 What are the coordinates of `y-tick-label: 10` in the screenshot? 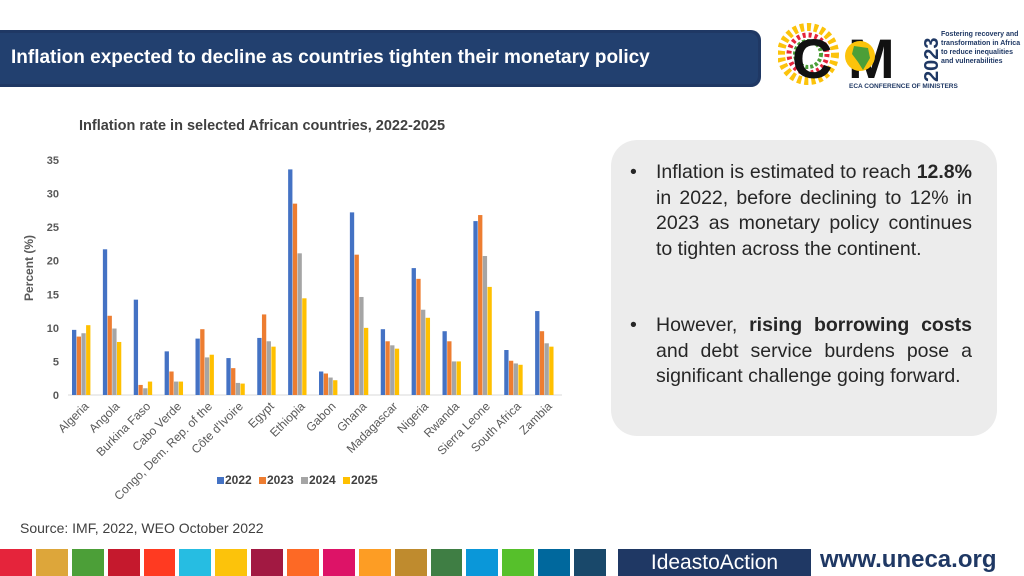 It's located at (53, 329).